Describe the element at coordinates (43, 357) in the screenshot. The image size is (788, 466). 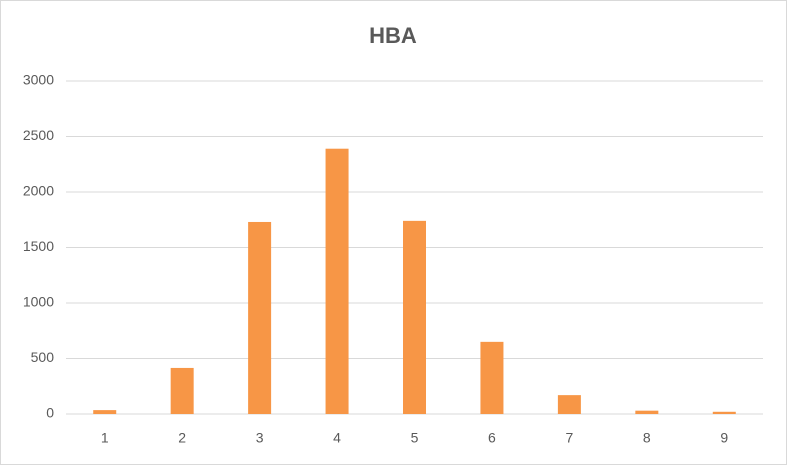
I see `y-tick-label: 500` at that location.